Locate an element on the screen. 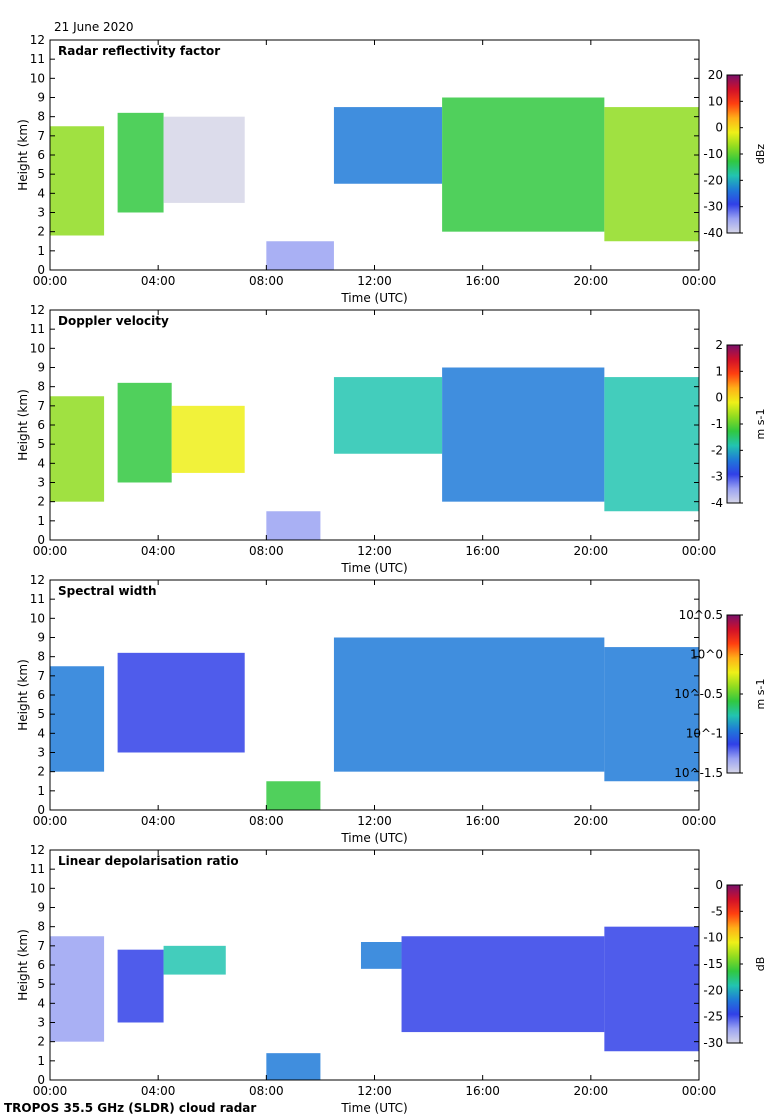 This screenshot has width=780, height=1120. colorbar-tick-label: 10^0.5 is located at coordinates (701, 615).